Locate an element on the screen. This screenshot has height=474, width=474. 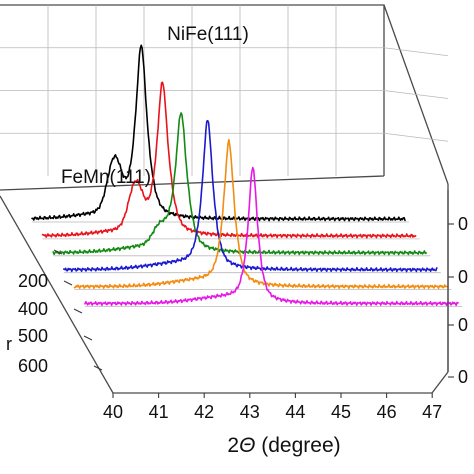
depth-axis-ticks: 0200400500600r is located at coordinates (54, 312).